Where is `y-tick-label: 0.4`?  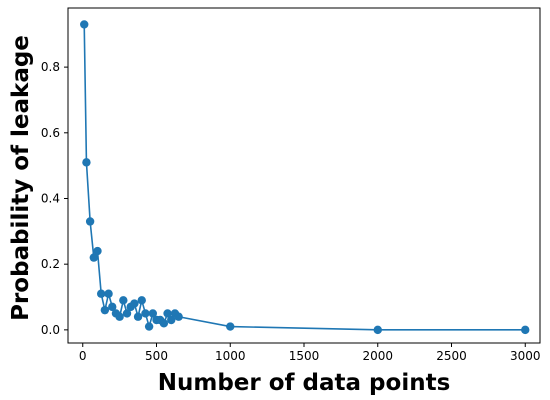
y-tick-label: 0.4 is located at coordinates (50, 198).